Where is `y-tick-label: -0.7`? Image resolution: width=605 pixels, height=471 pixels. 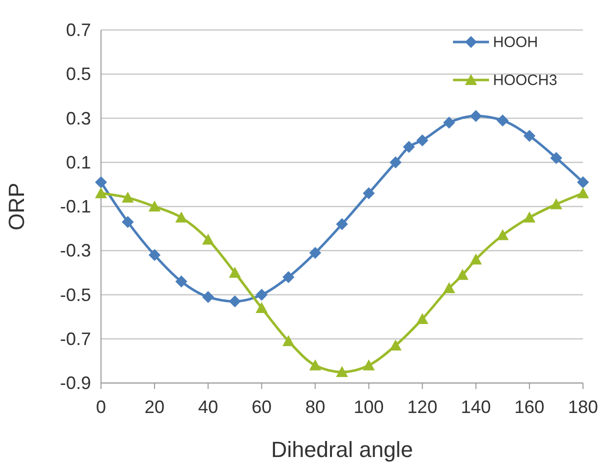 y-tick-label: -0.7 is located at coordinates (75, 338).